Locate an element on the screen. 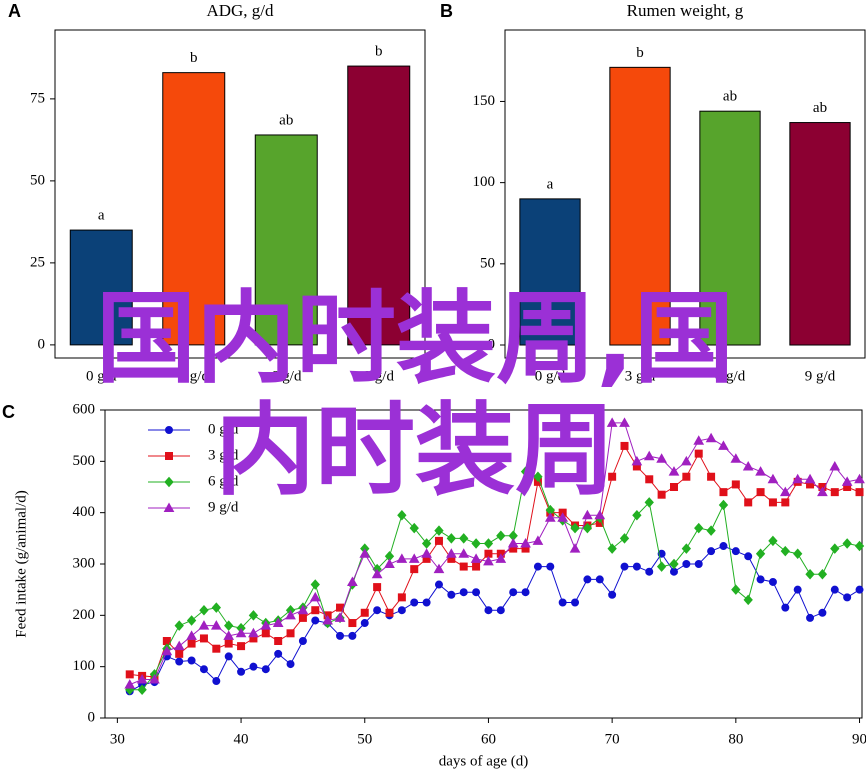 The height and width of the screenshot is (774, 866). legend-label: 3 g/d is located at coordinates (223, 455).